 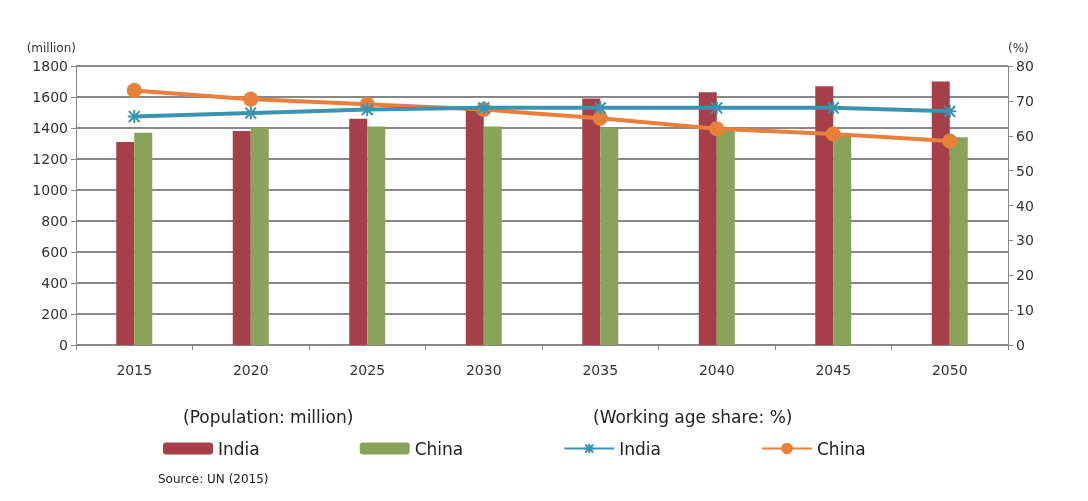 What do you see at coordinates (268, 416) in the screenshot?
I see `text: (Population: million)` at bounding box center [268, 416].